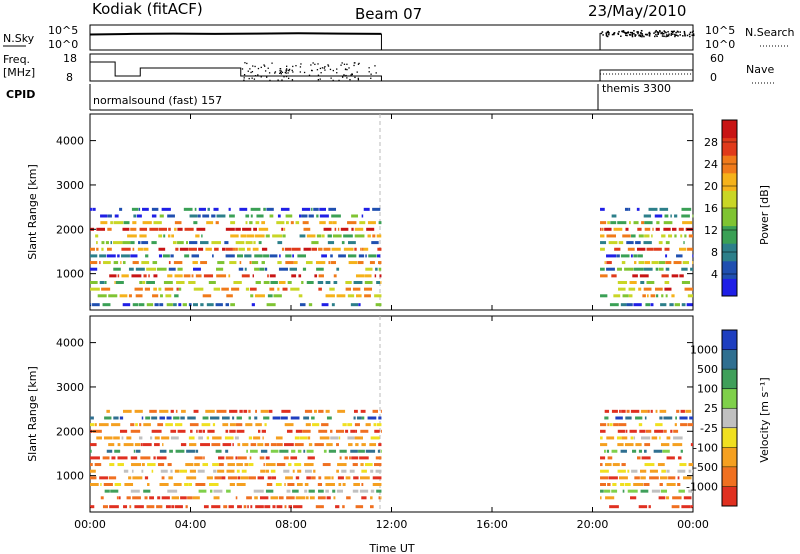  I want to click on noise-tick-right-bottom: 10^0, so click(720, 44).